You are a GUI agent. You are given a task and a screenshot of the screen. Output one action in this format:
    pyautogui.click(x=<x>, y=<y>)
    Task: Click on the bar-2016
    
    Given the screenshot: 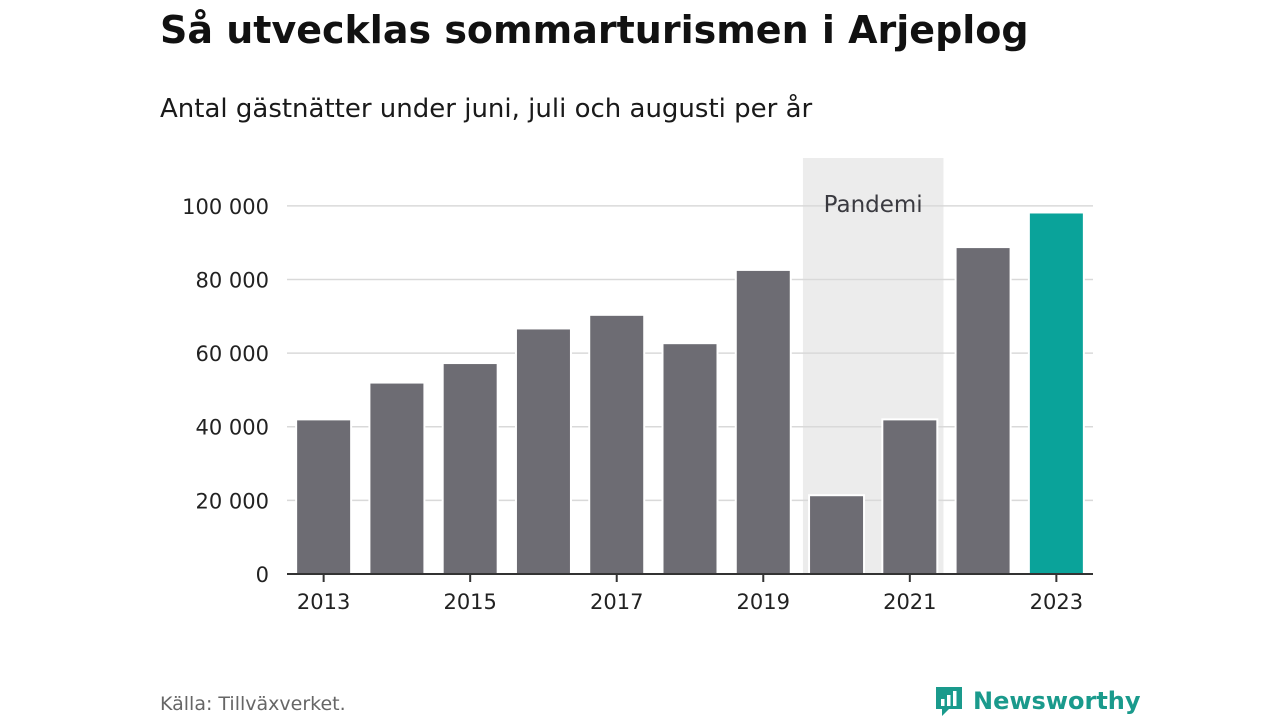 What is the action you would take?
    pyautogui.click(x=543, y=451)
    